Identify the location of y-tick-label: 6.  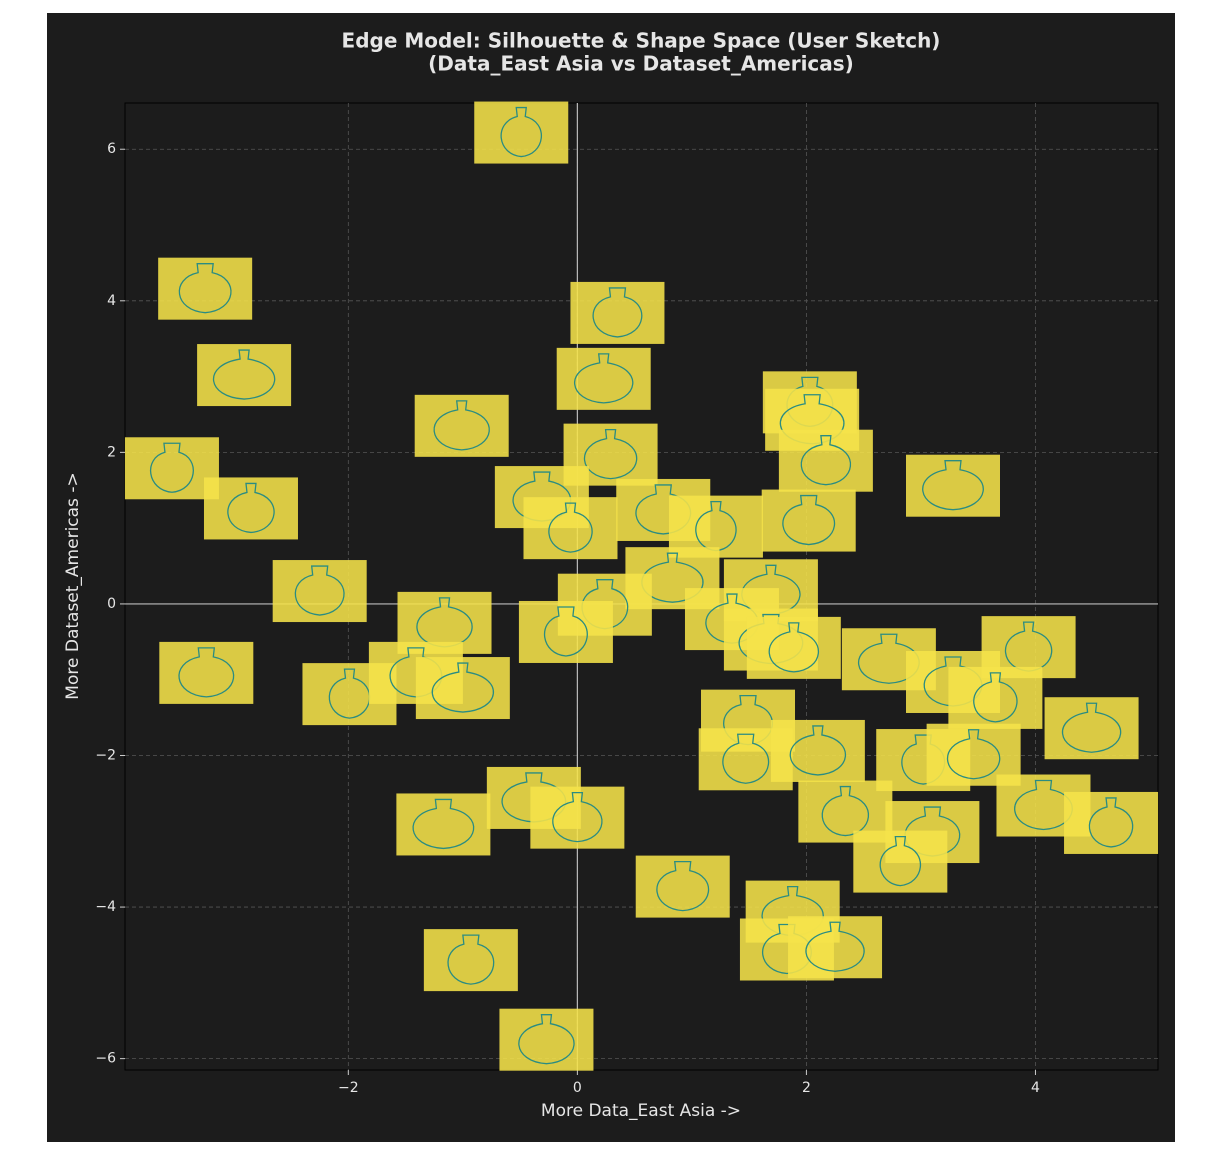
(111, 149).